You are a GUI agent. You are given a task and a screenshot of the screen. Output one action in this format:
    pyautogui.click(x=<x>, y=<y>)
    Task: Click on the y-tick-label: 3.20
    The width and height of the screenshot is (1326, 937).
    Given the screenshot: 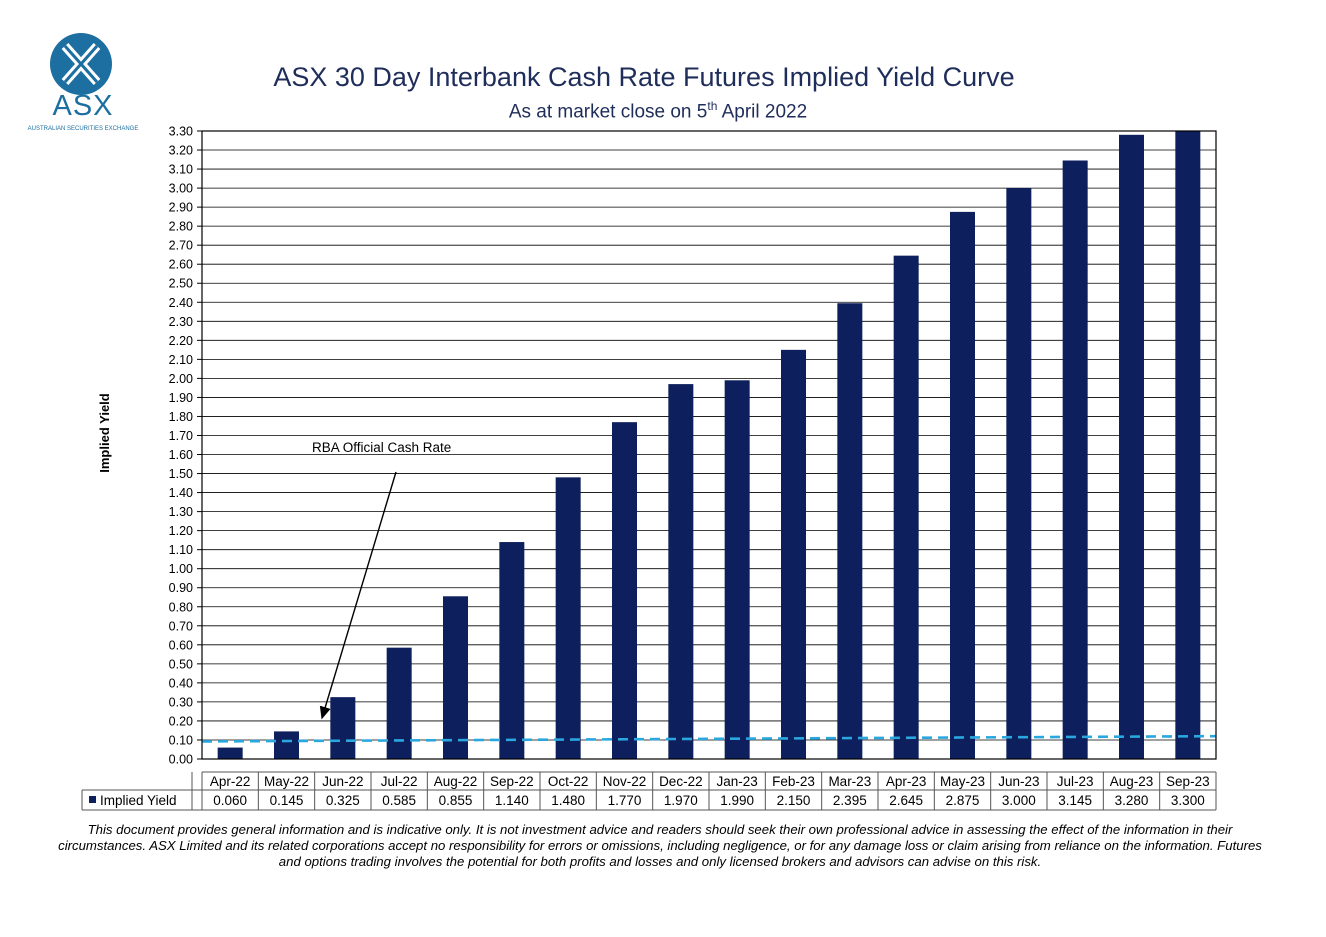 What is the action you would take?
    pyautogui.click(x=181, y=151)
    